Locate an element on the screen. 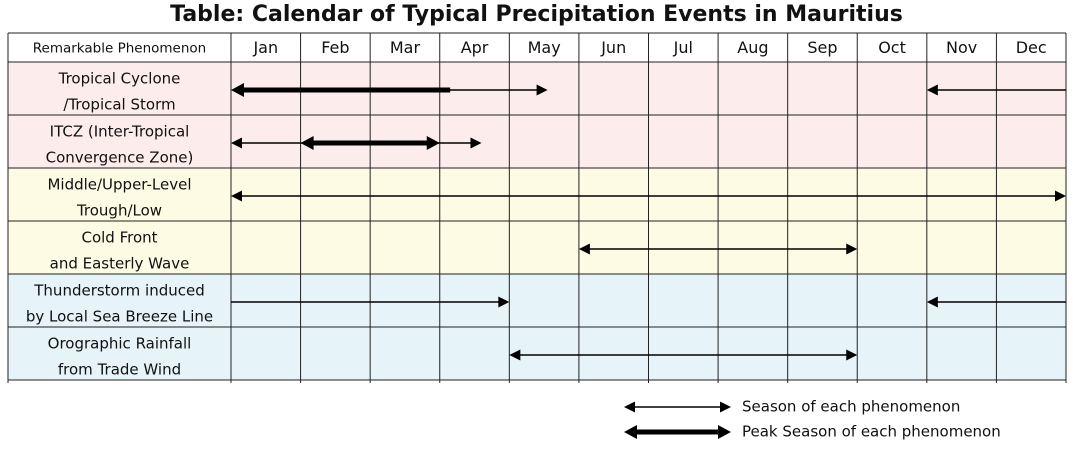 This screenshot has height=452, width=1073. row-label: Trough/Low is located at coordinates (119, 211).